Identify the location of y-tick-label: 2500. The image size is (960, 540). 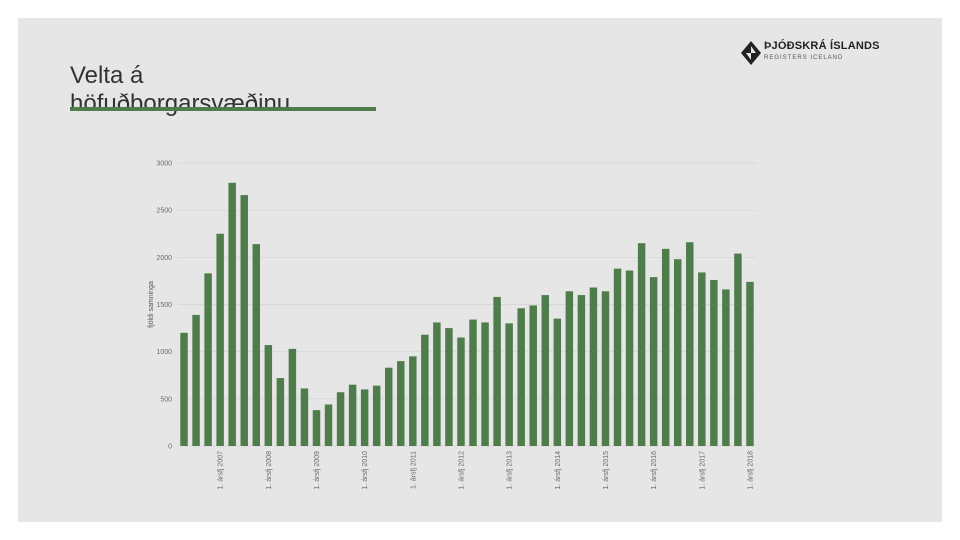
(164, 211).